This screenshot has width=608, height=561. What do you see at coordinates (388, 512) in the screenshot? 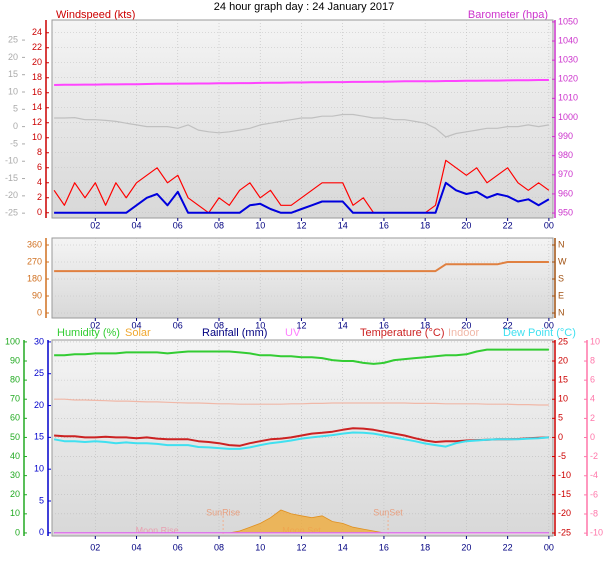
I see `annotation: SunSet` at bounding box center [388, 512].